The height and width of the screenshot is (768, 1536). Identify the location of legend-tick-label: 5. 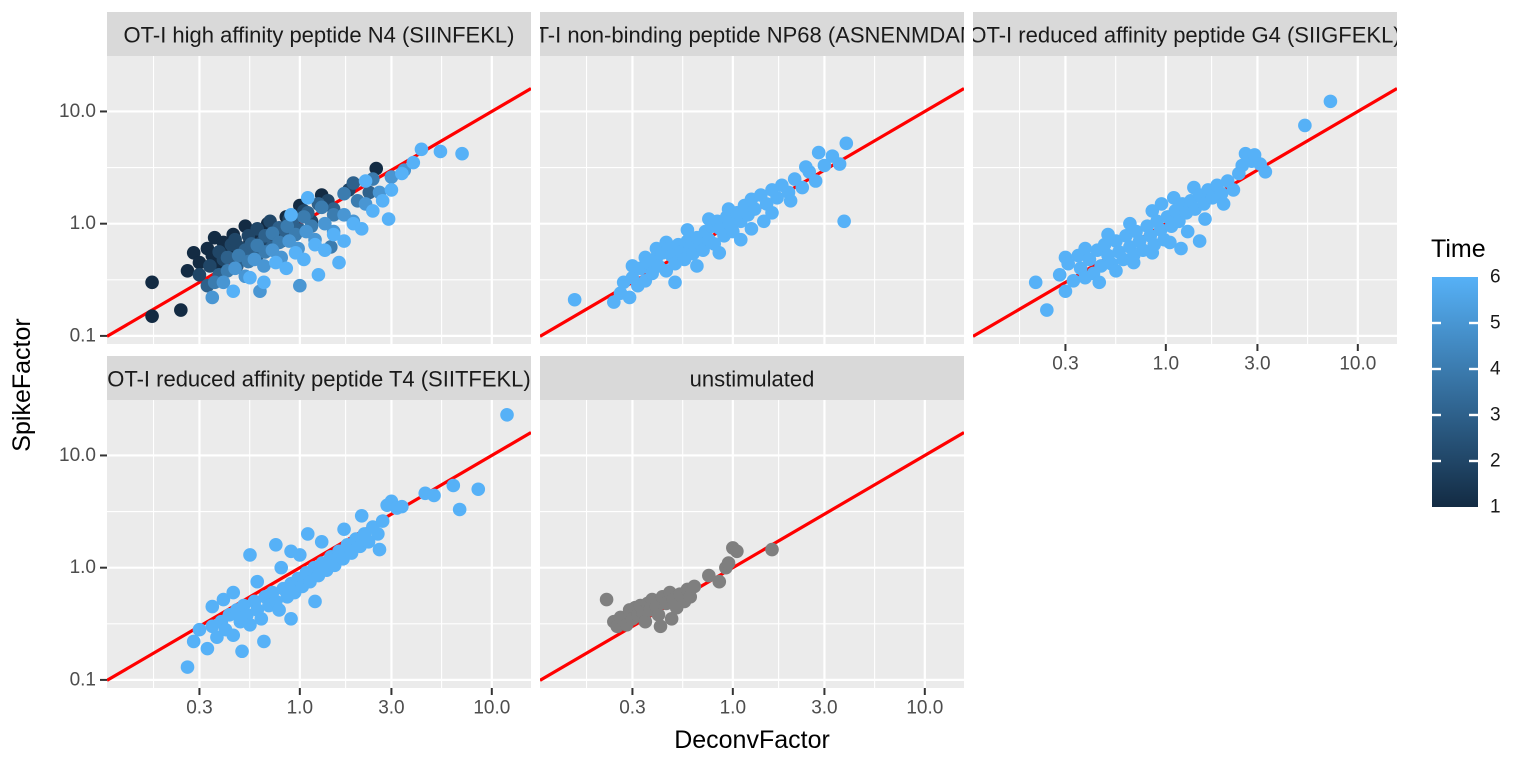
(1495, 323).